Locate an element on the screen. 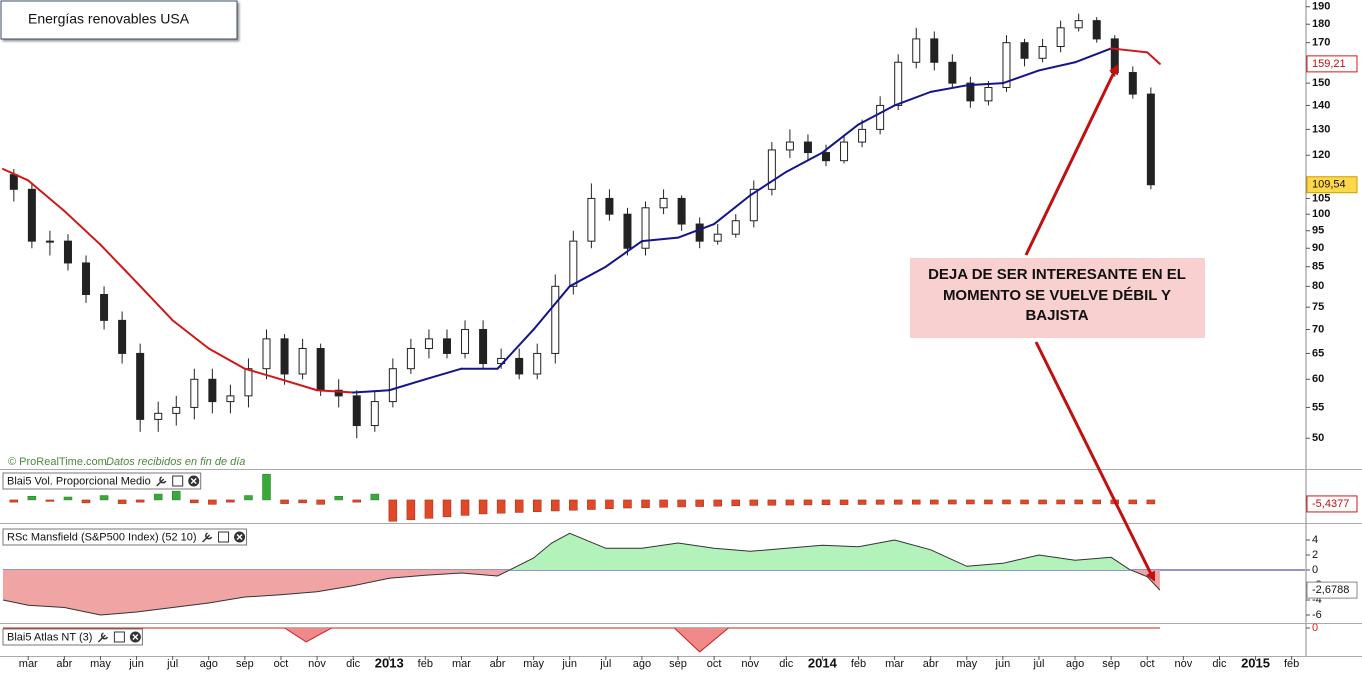 This screenshot has height=675, width=1362. x-tick-label: nov is located at coordinates (1183, 664).